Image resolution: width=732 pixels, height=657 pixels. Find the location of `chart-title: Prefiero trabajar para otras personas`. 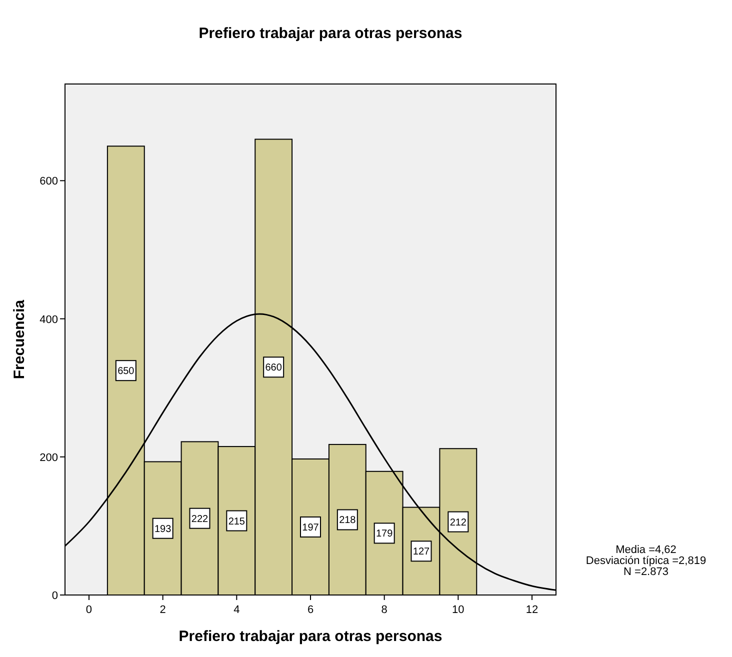

chart-title: Prefiero trabajar para otras personas is located at coordinates (330, 33).